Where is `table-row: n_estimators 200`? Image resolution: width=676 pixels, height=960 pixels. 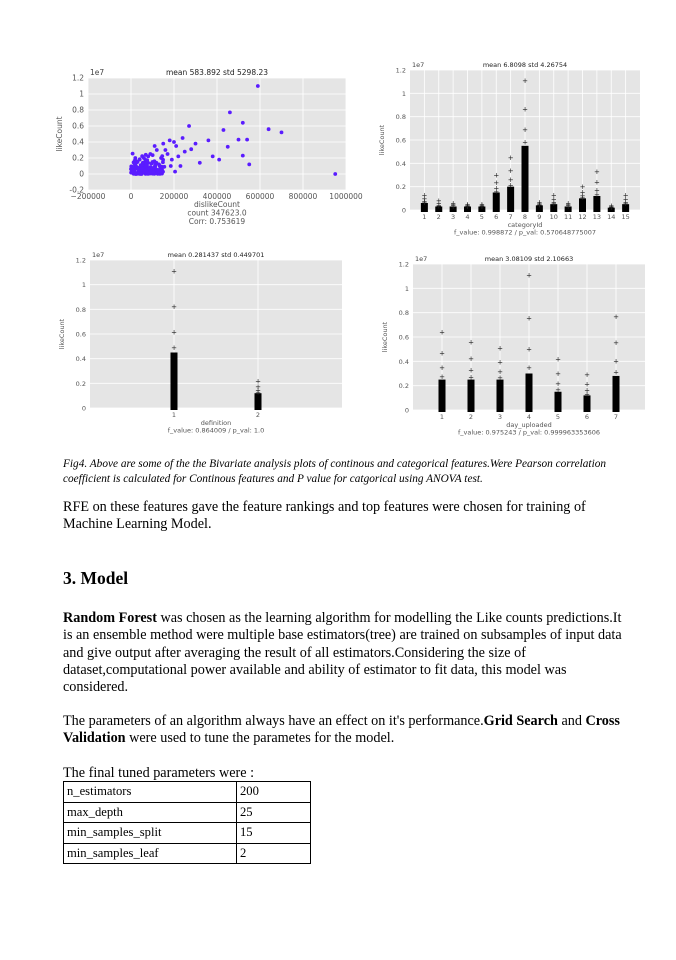 table-row: n_estimators 200 is located at coordinates (187, 792).